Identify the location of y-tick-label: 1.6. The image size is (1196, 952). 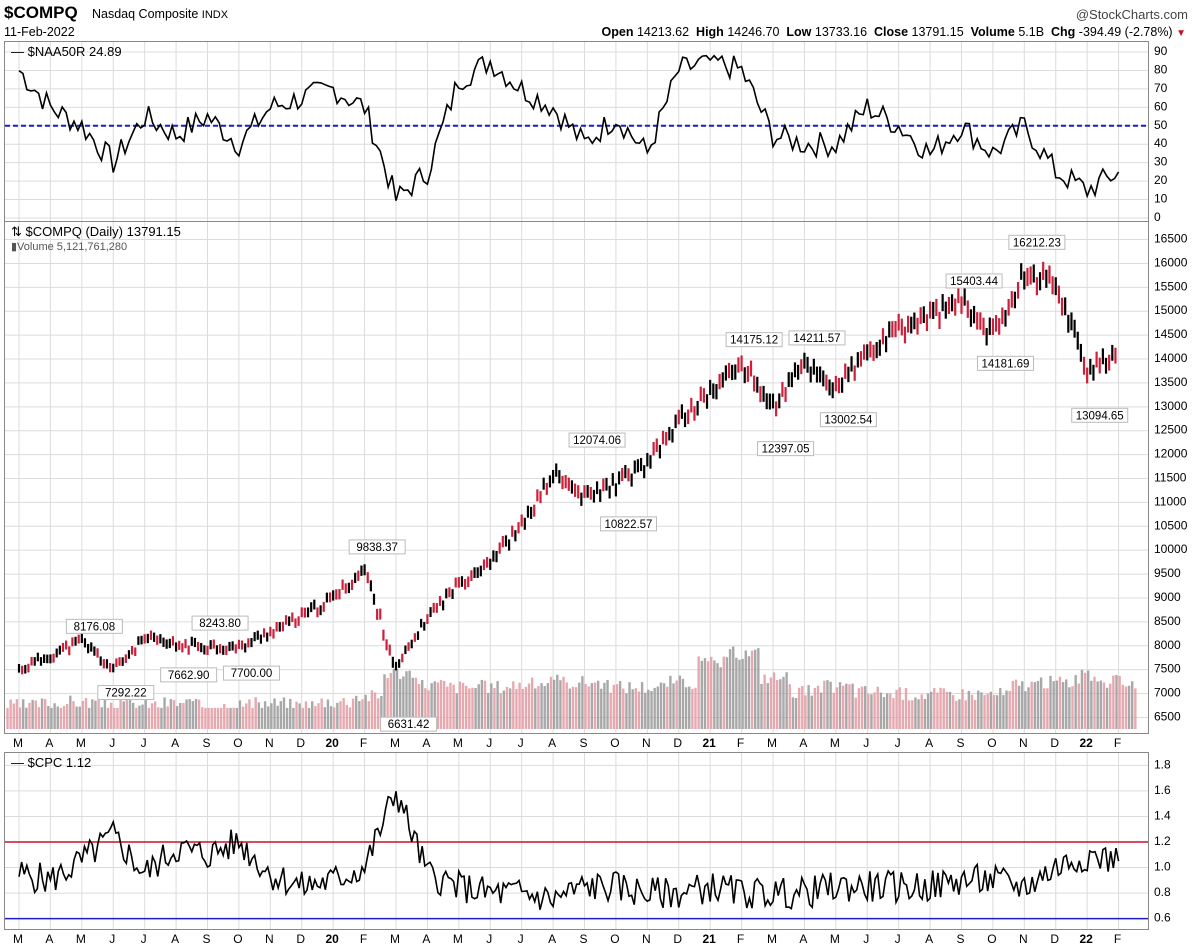
(1162, 790).